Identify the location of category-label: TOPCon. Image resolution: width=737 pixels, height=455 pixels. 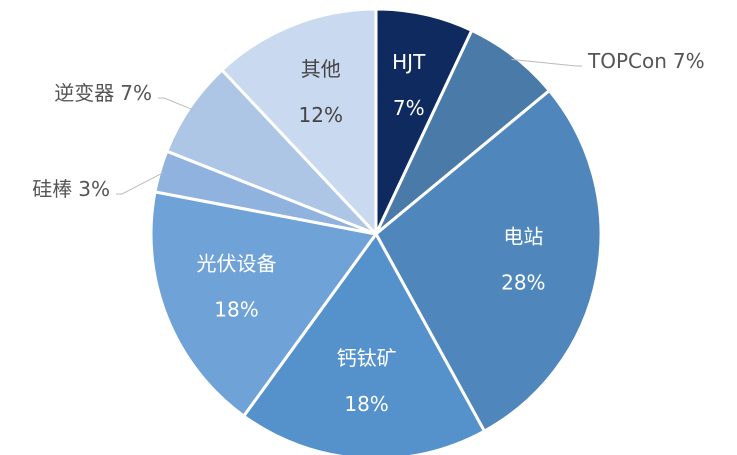
(627, 61).